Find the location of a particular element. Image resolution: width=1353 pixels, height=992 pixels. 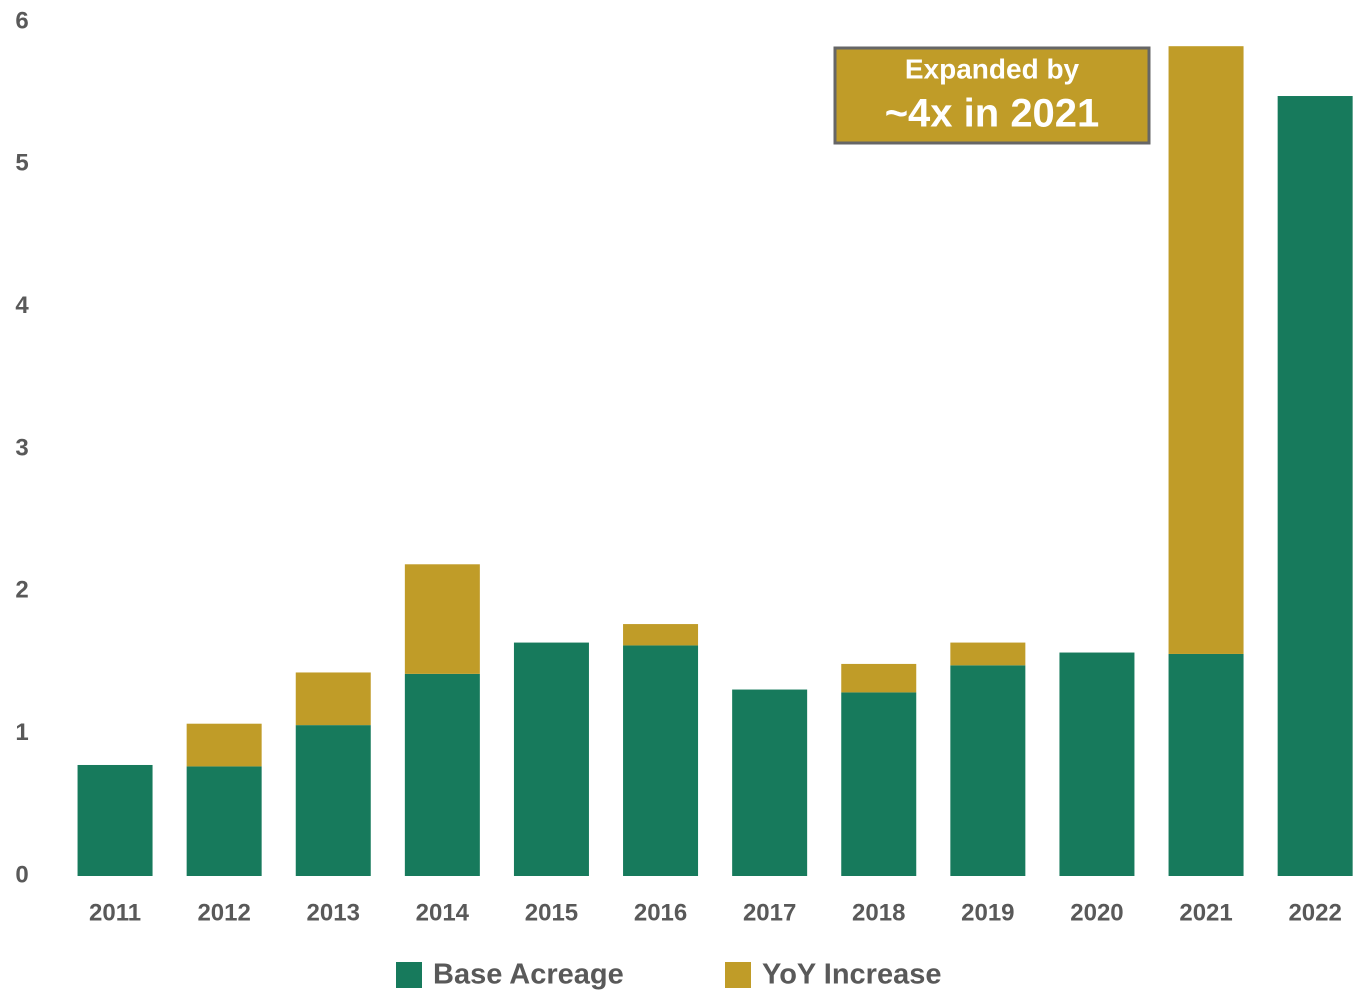

legend-label: YoY Increase is located at coordinates (851, 975).